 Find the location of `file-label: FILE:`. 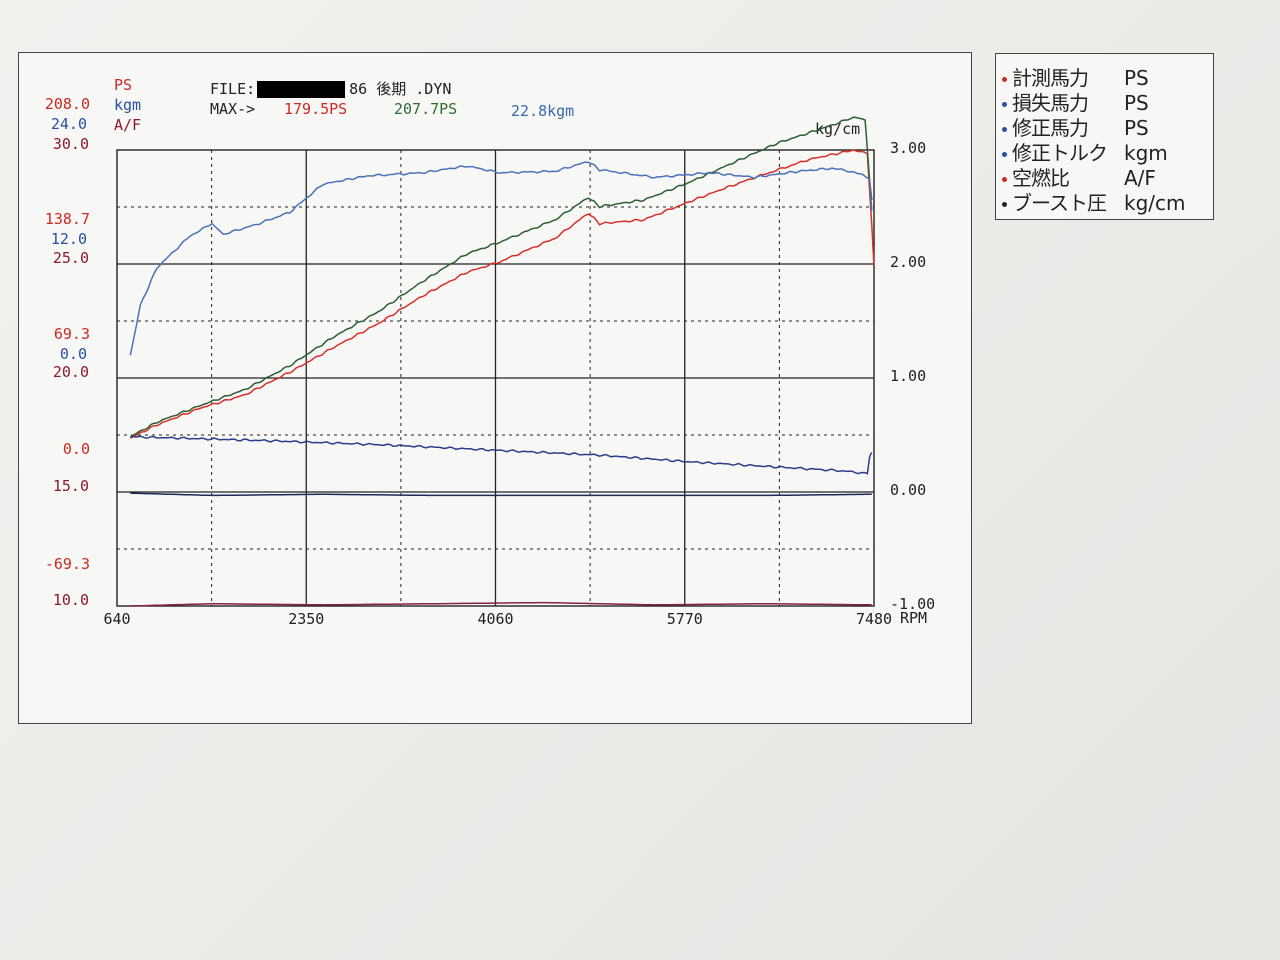

file-label: FILE: is located at coordinates (233, 89).